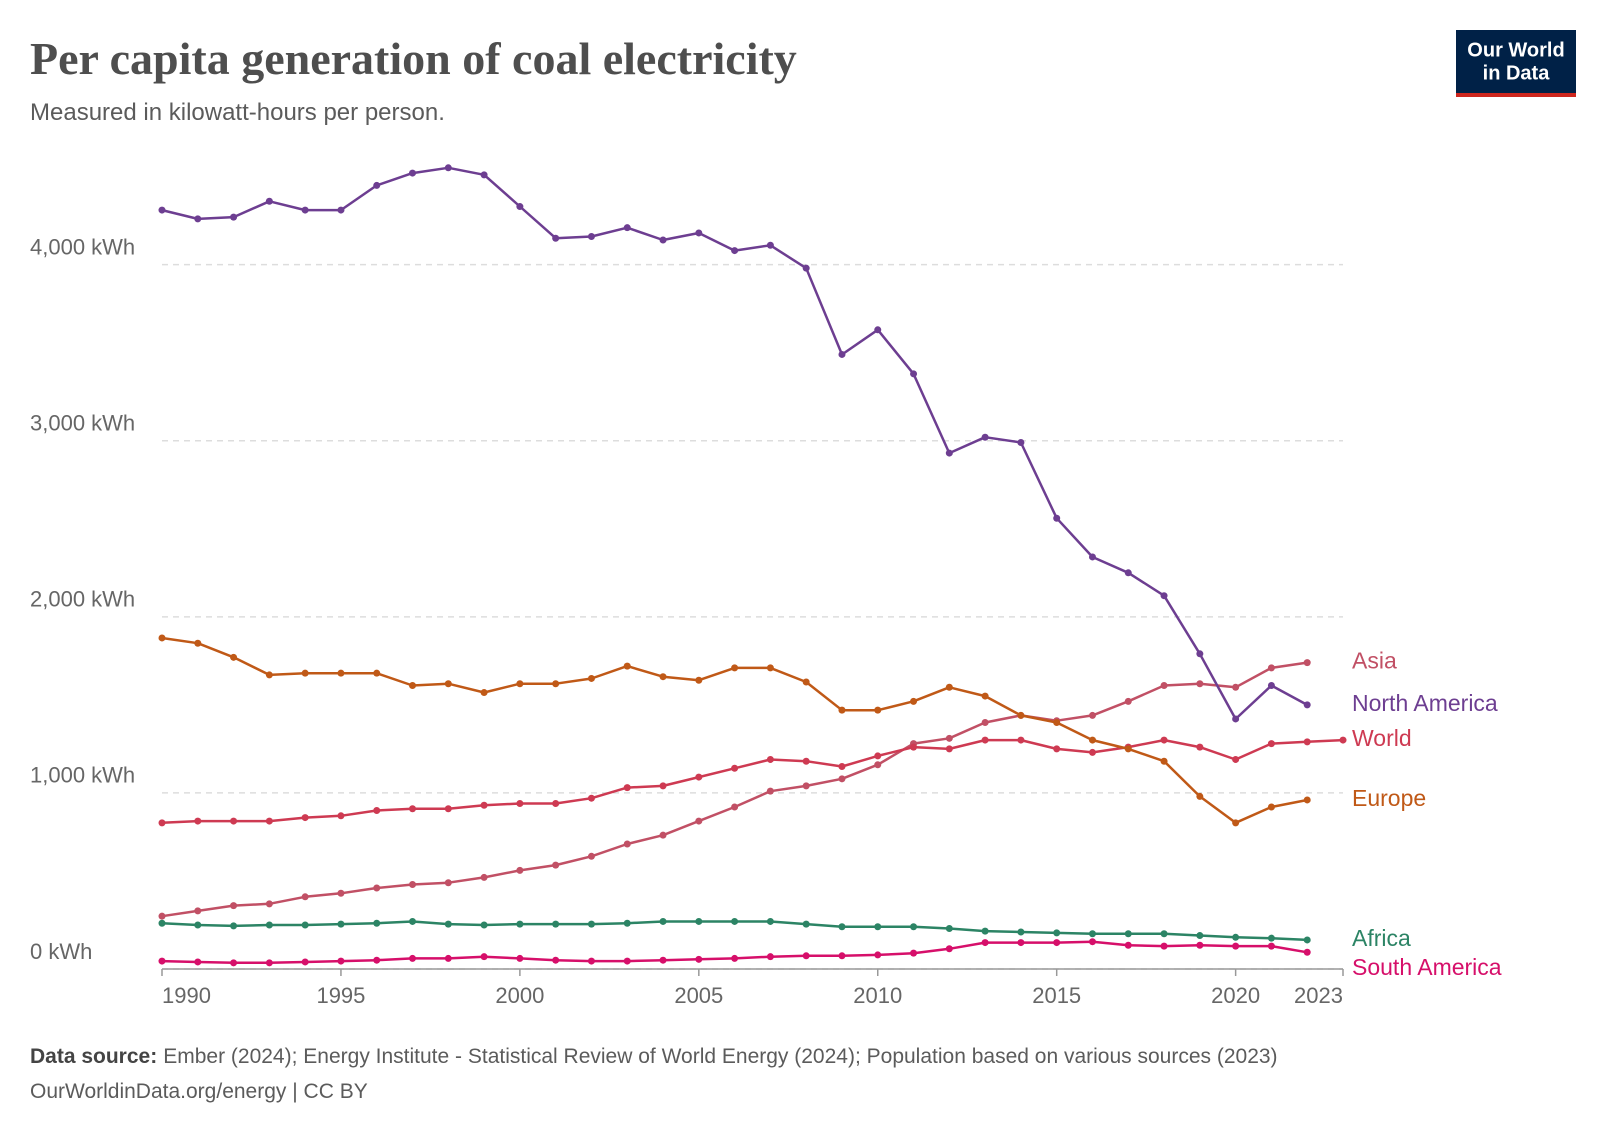 This screenshot has width=1600, height=1130. Describe the element at coordinates (1425, 703) in the screenshot. I see `series-label: North America` at that location.